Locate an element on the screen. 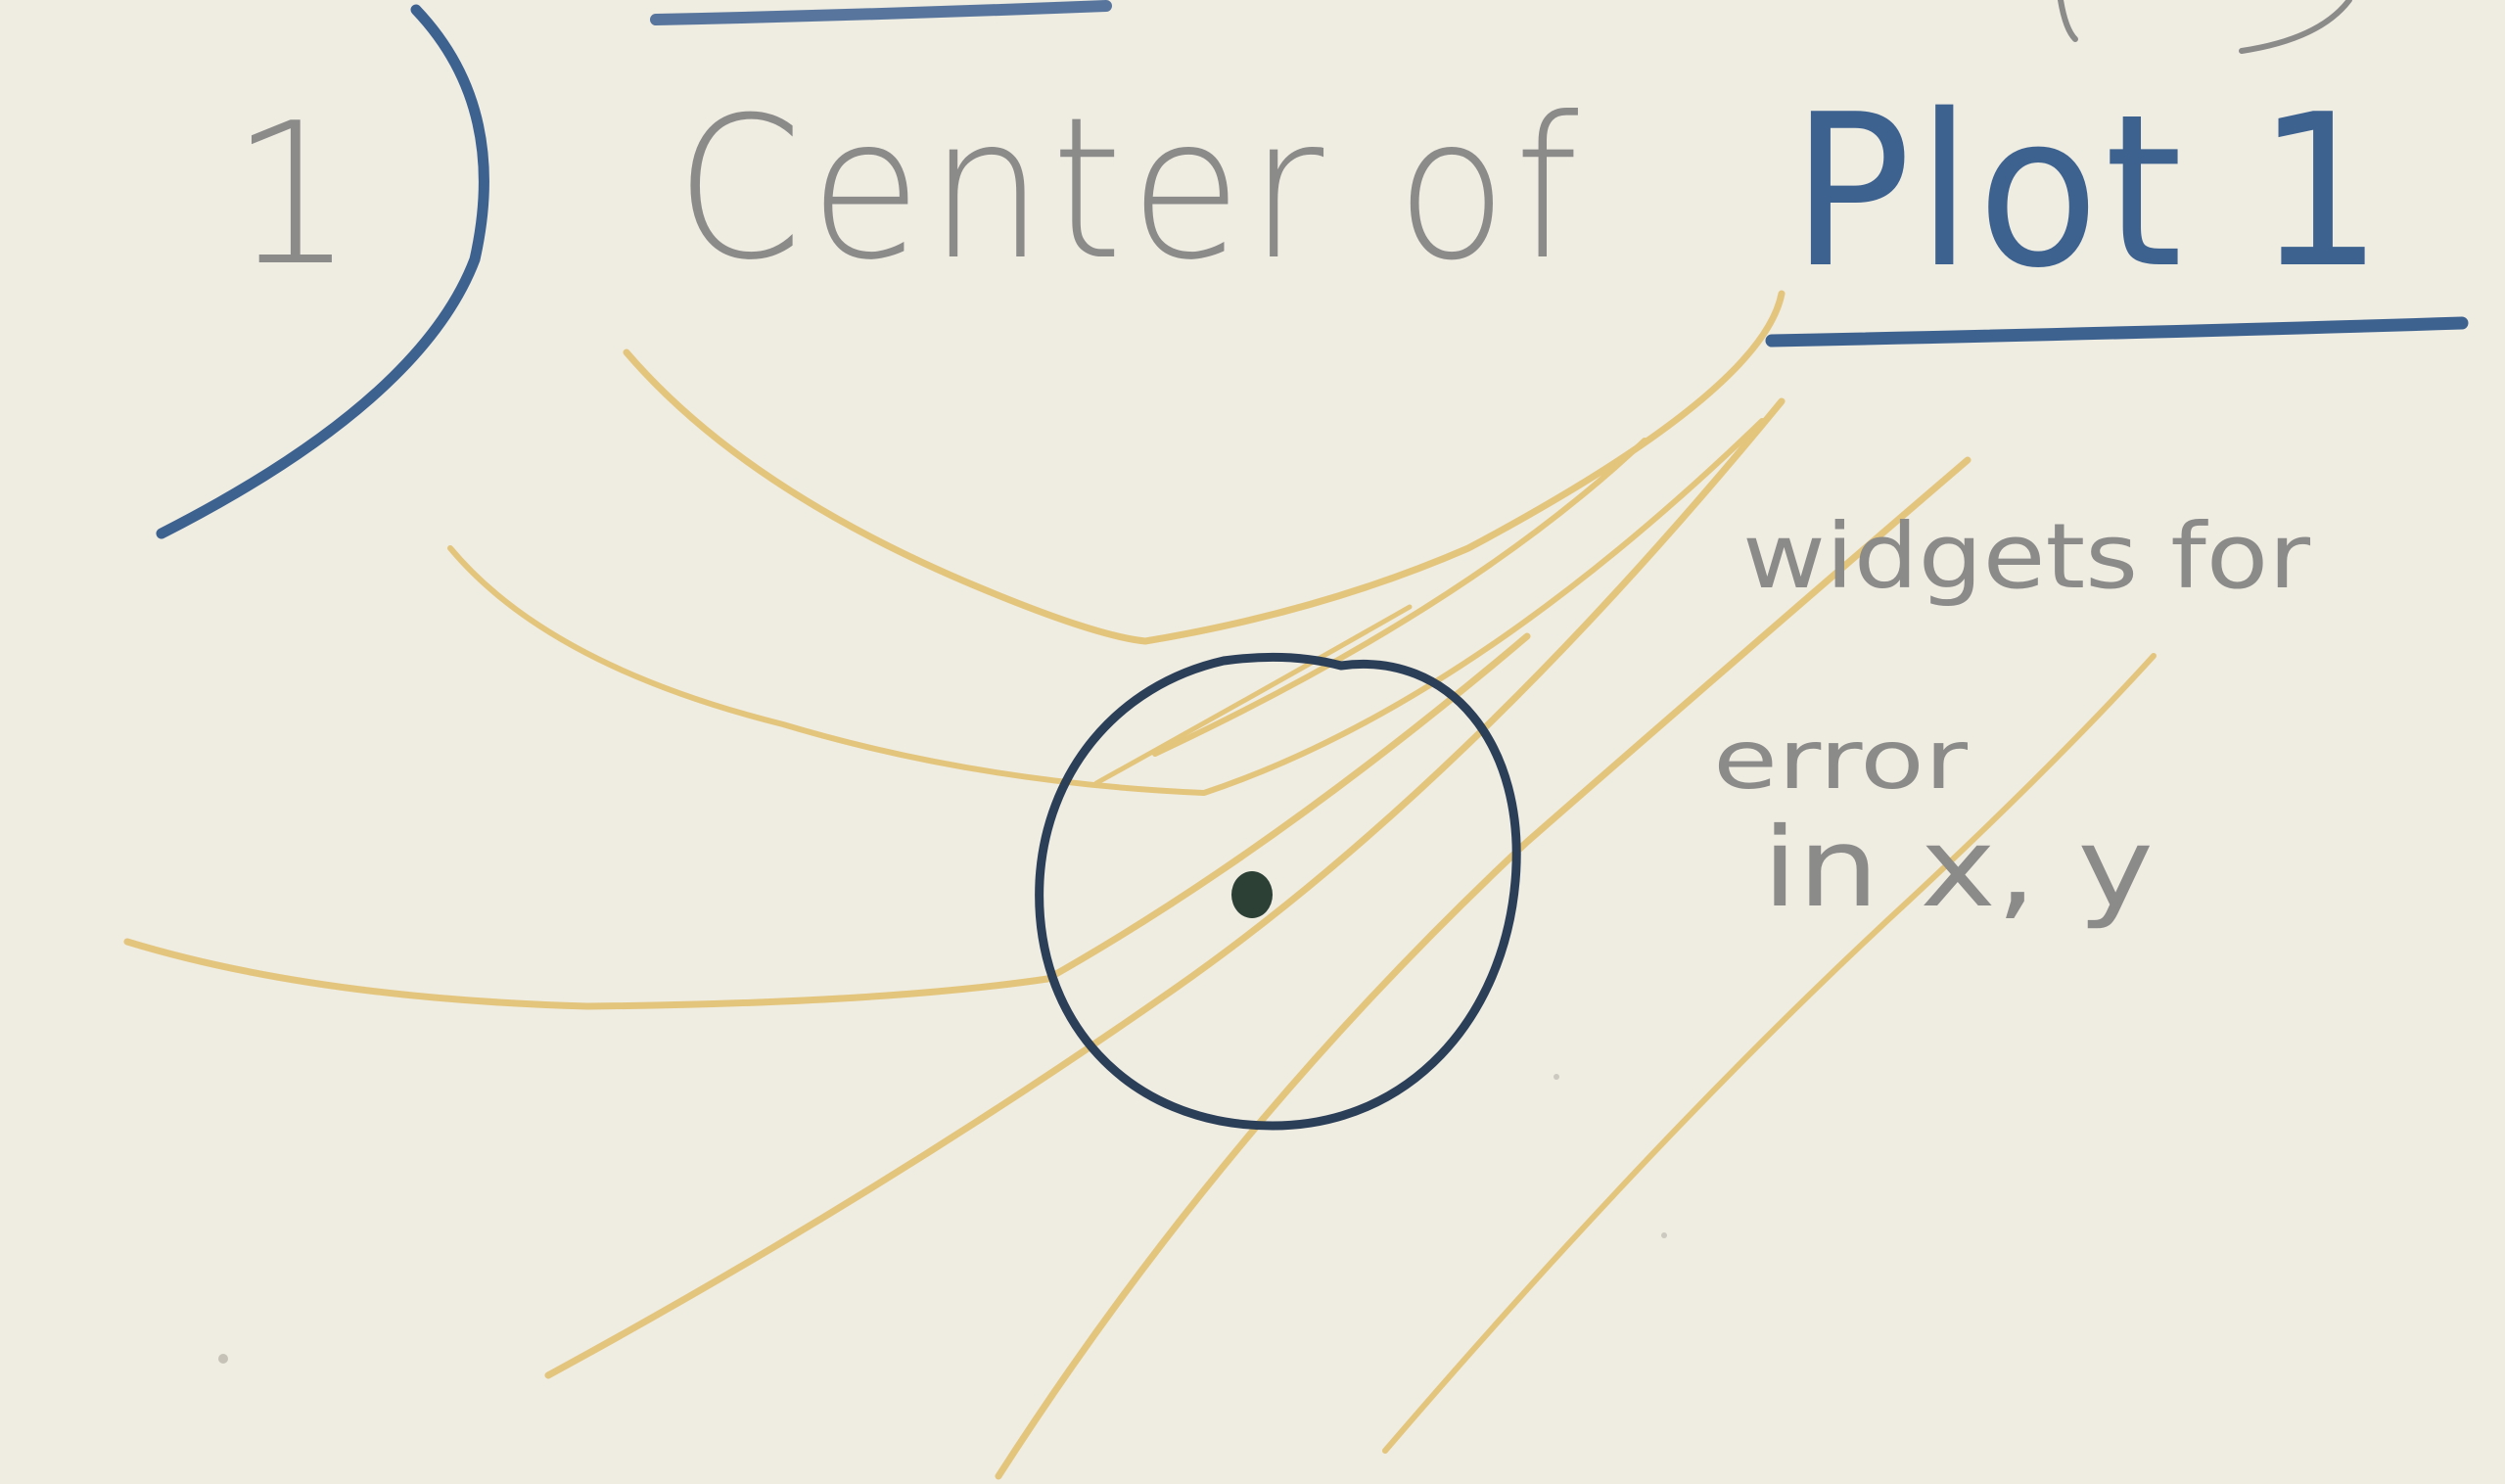  annotation-line-3: in x, y is located at coordinates (1958, 868).